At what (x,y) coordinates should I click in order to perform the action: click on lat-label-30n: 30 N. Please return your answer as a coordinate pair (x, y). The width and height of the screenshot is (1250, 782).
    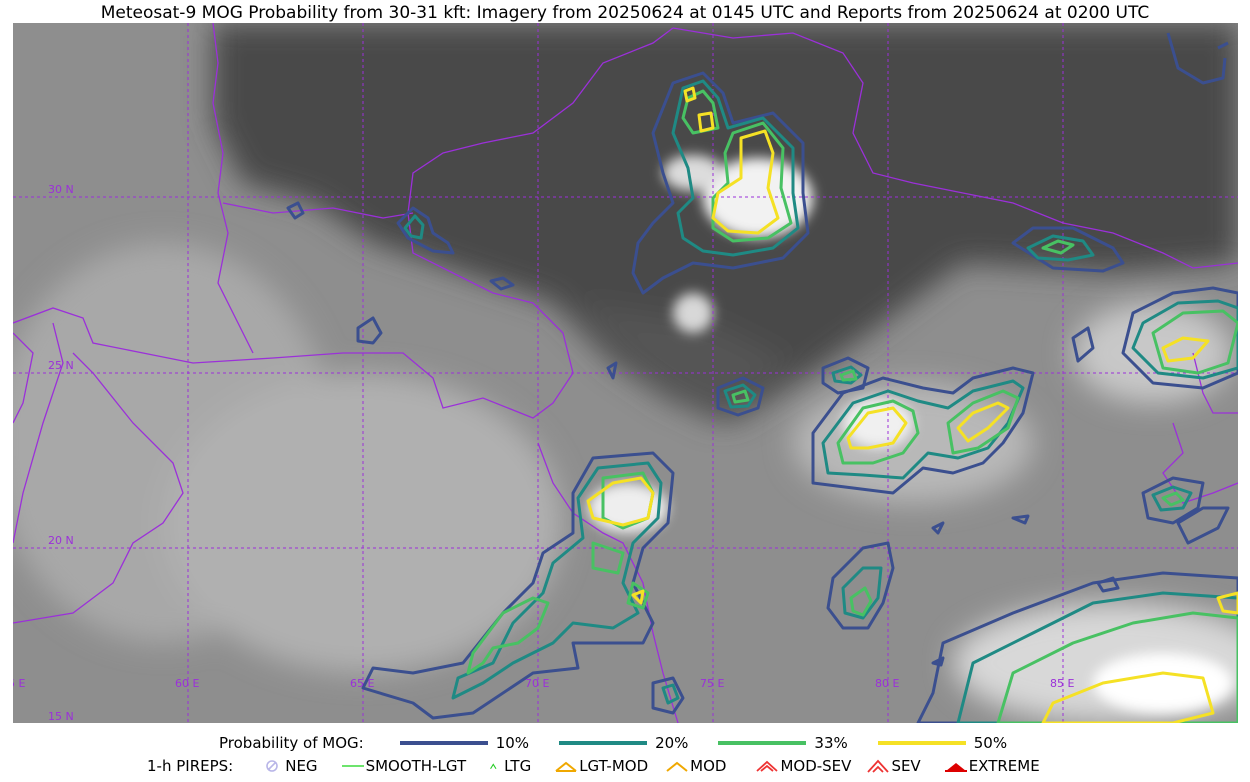
    Looking at the image, I should click on (61, 189).